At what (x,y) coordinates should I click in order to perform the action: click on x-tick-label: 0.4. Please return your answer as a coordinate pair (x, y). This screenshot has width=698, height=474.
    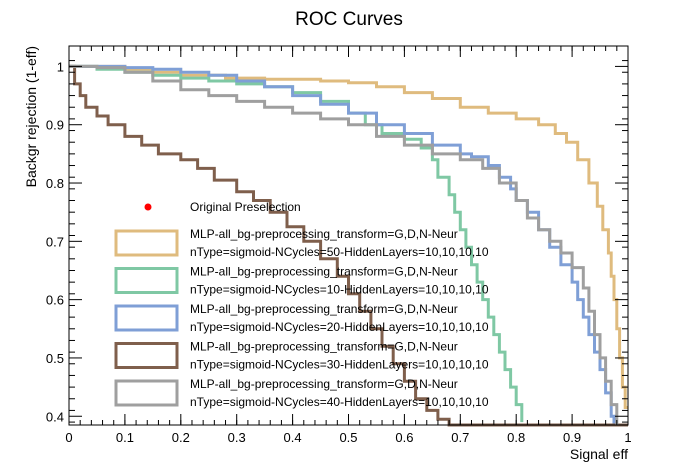
    Looking at the image, I should click on (293, 437).